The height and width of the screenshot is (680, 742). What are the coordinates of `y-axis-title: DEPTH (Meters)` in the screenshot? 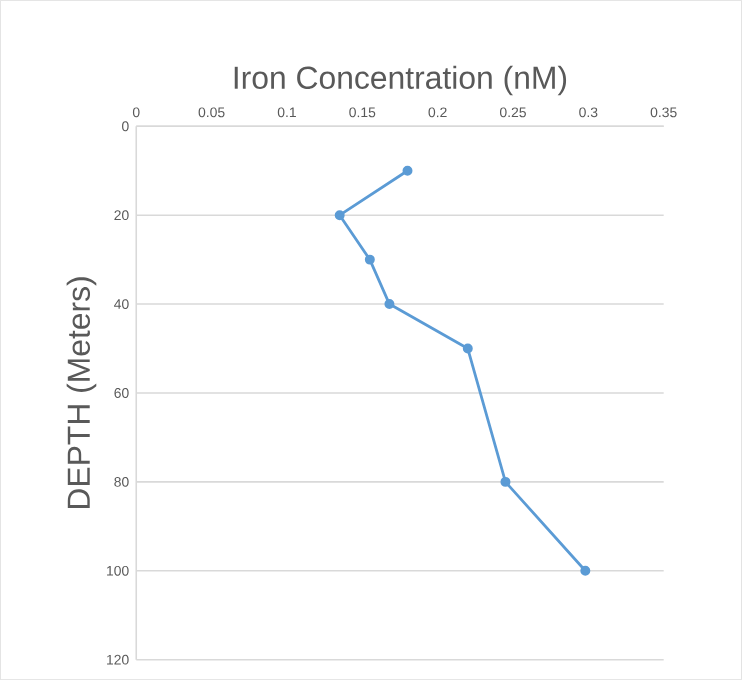 It's located at (81, 392).